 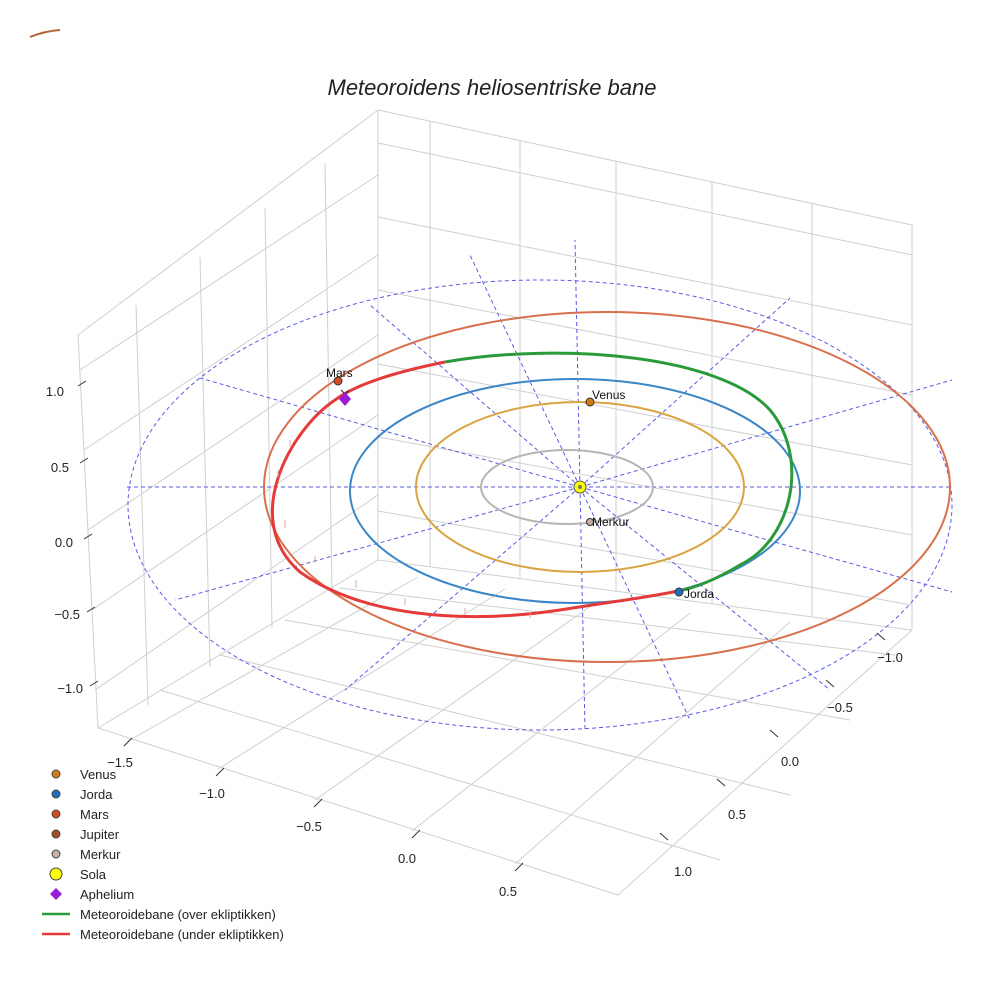 I want to click on orbit-merkur, so click(x=567, y=487).